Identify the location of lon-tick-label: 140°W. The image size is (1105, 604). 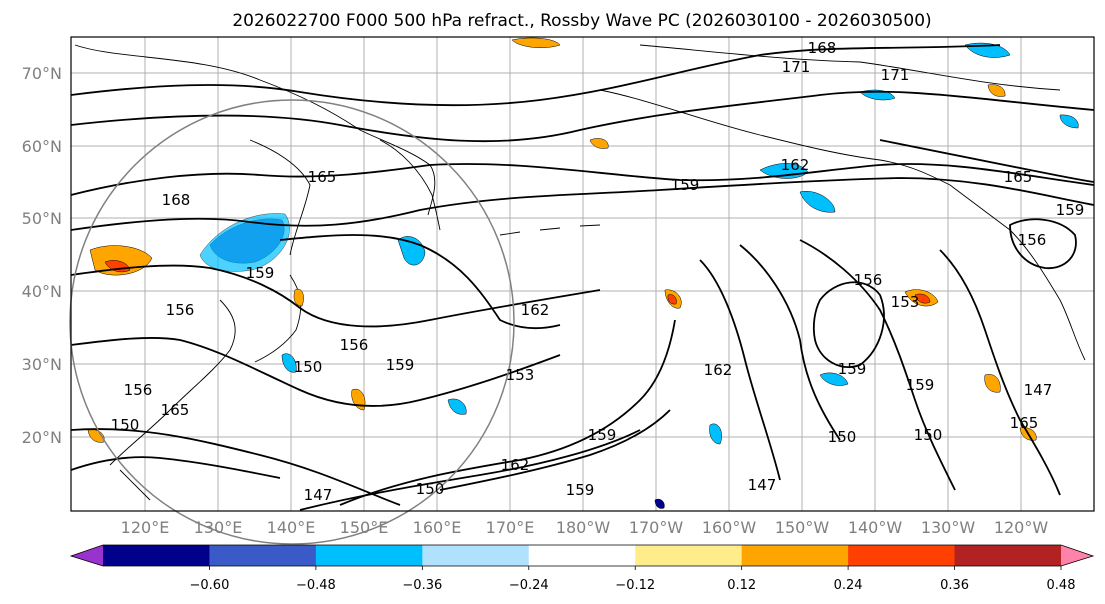
(875, 527).